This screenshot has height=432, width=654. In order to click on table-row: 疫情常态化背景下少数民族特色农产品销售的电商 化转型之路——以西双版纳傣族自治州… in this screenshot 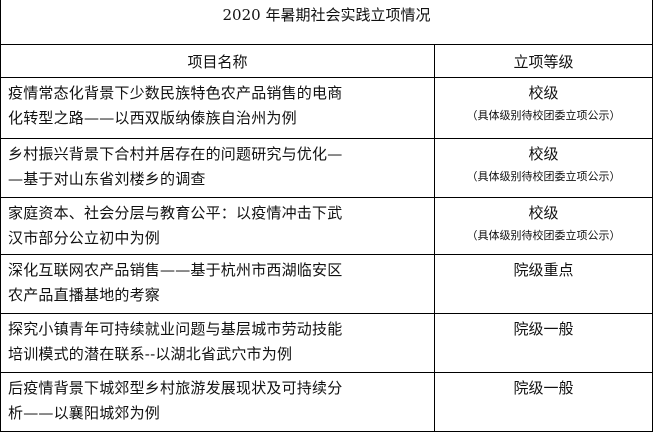, I will do `click(326, 107)`.